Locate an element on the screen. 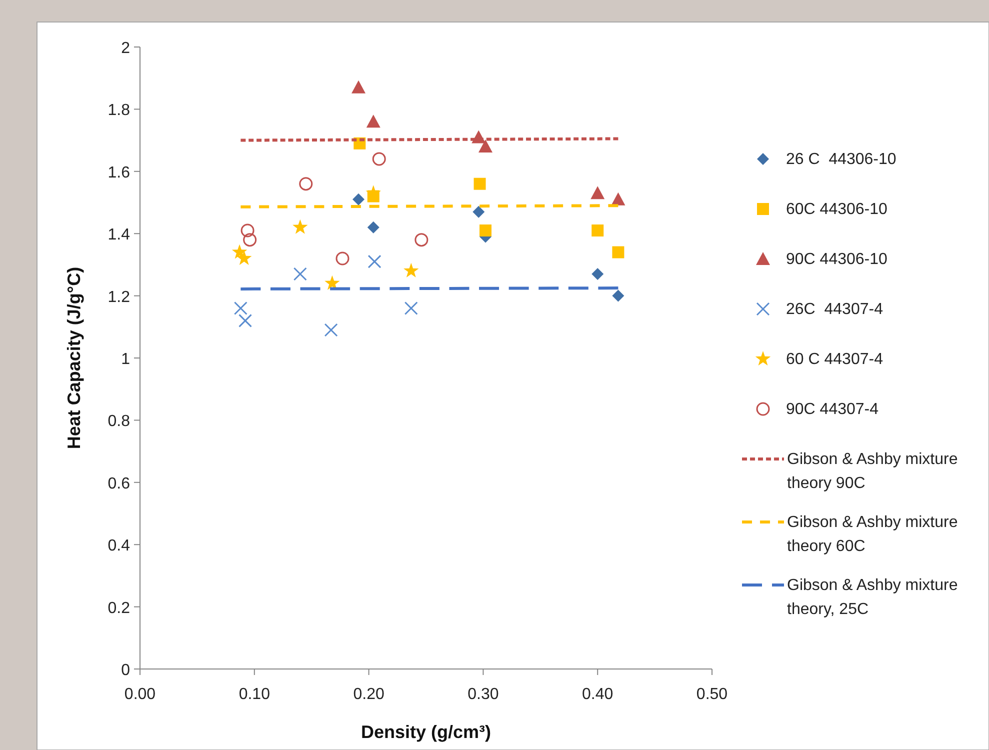  x-tick-label: 0.20 is located at coordinates (368, 694).